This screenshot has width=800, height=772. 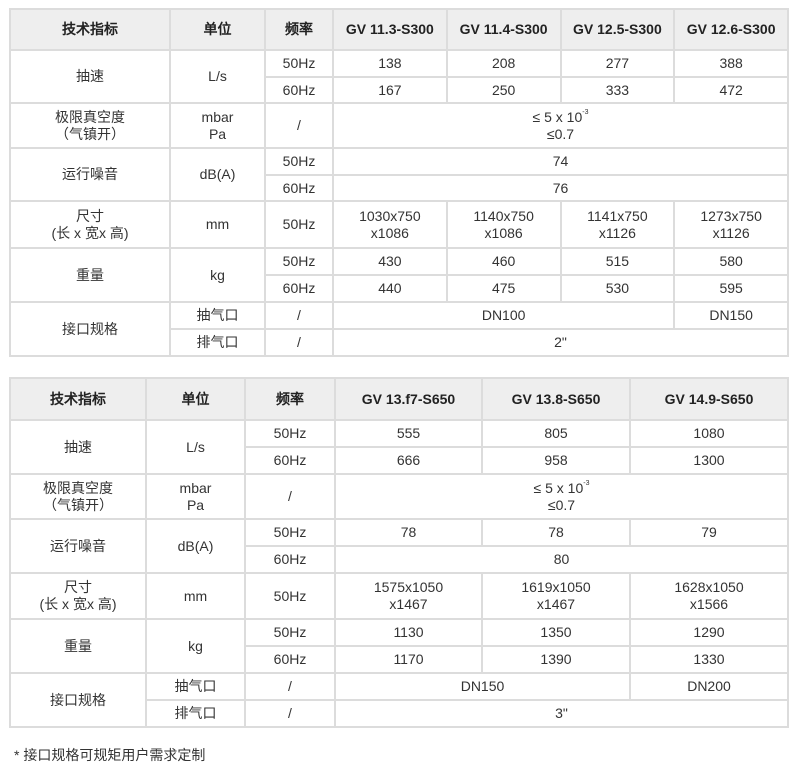 I want to click on table-row: 极限真空度 （气镇开） mbar Pa / ≤ 5 x 10-3 ≤0.7, so click(x=399, y=496).